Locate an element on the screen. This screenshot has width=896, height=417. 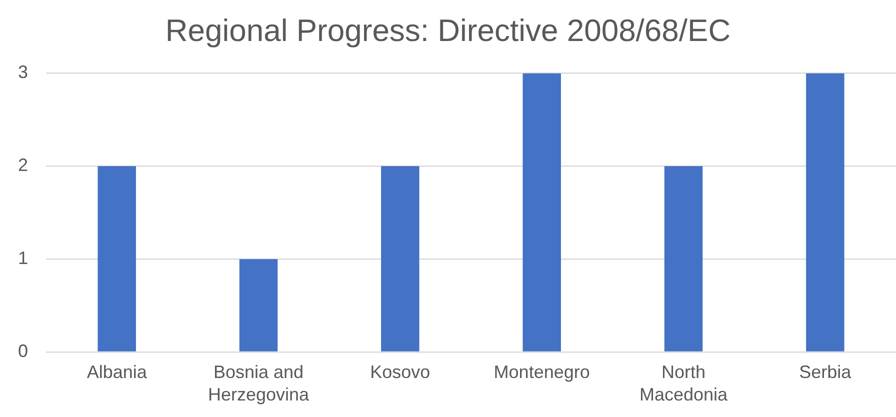
y-tick-label: 1 is located at coordinates (23, 258).